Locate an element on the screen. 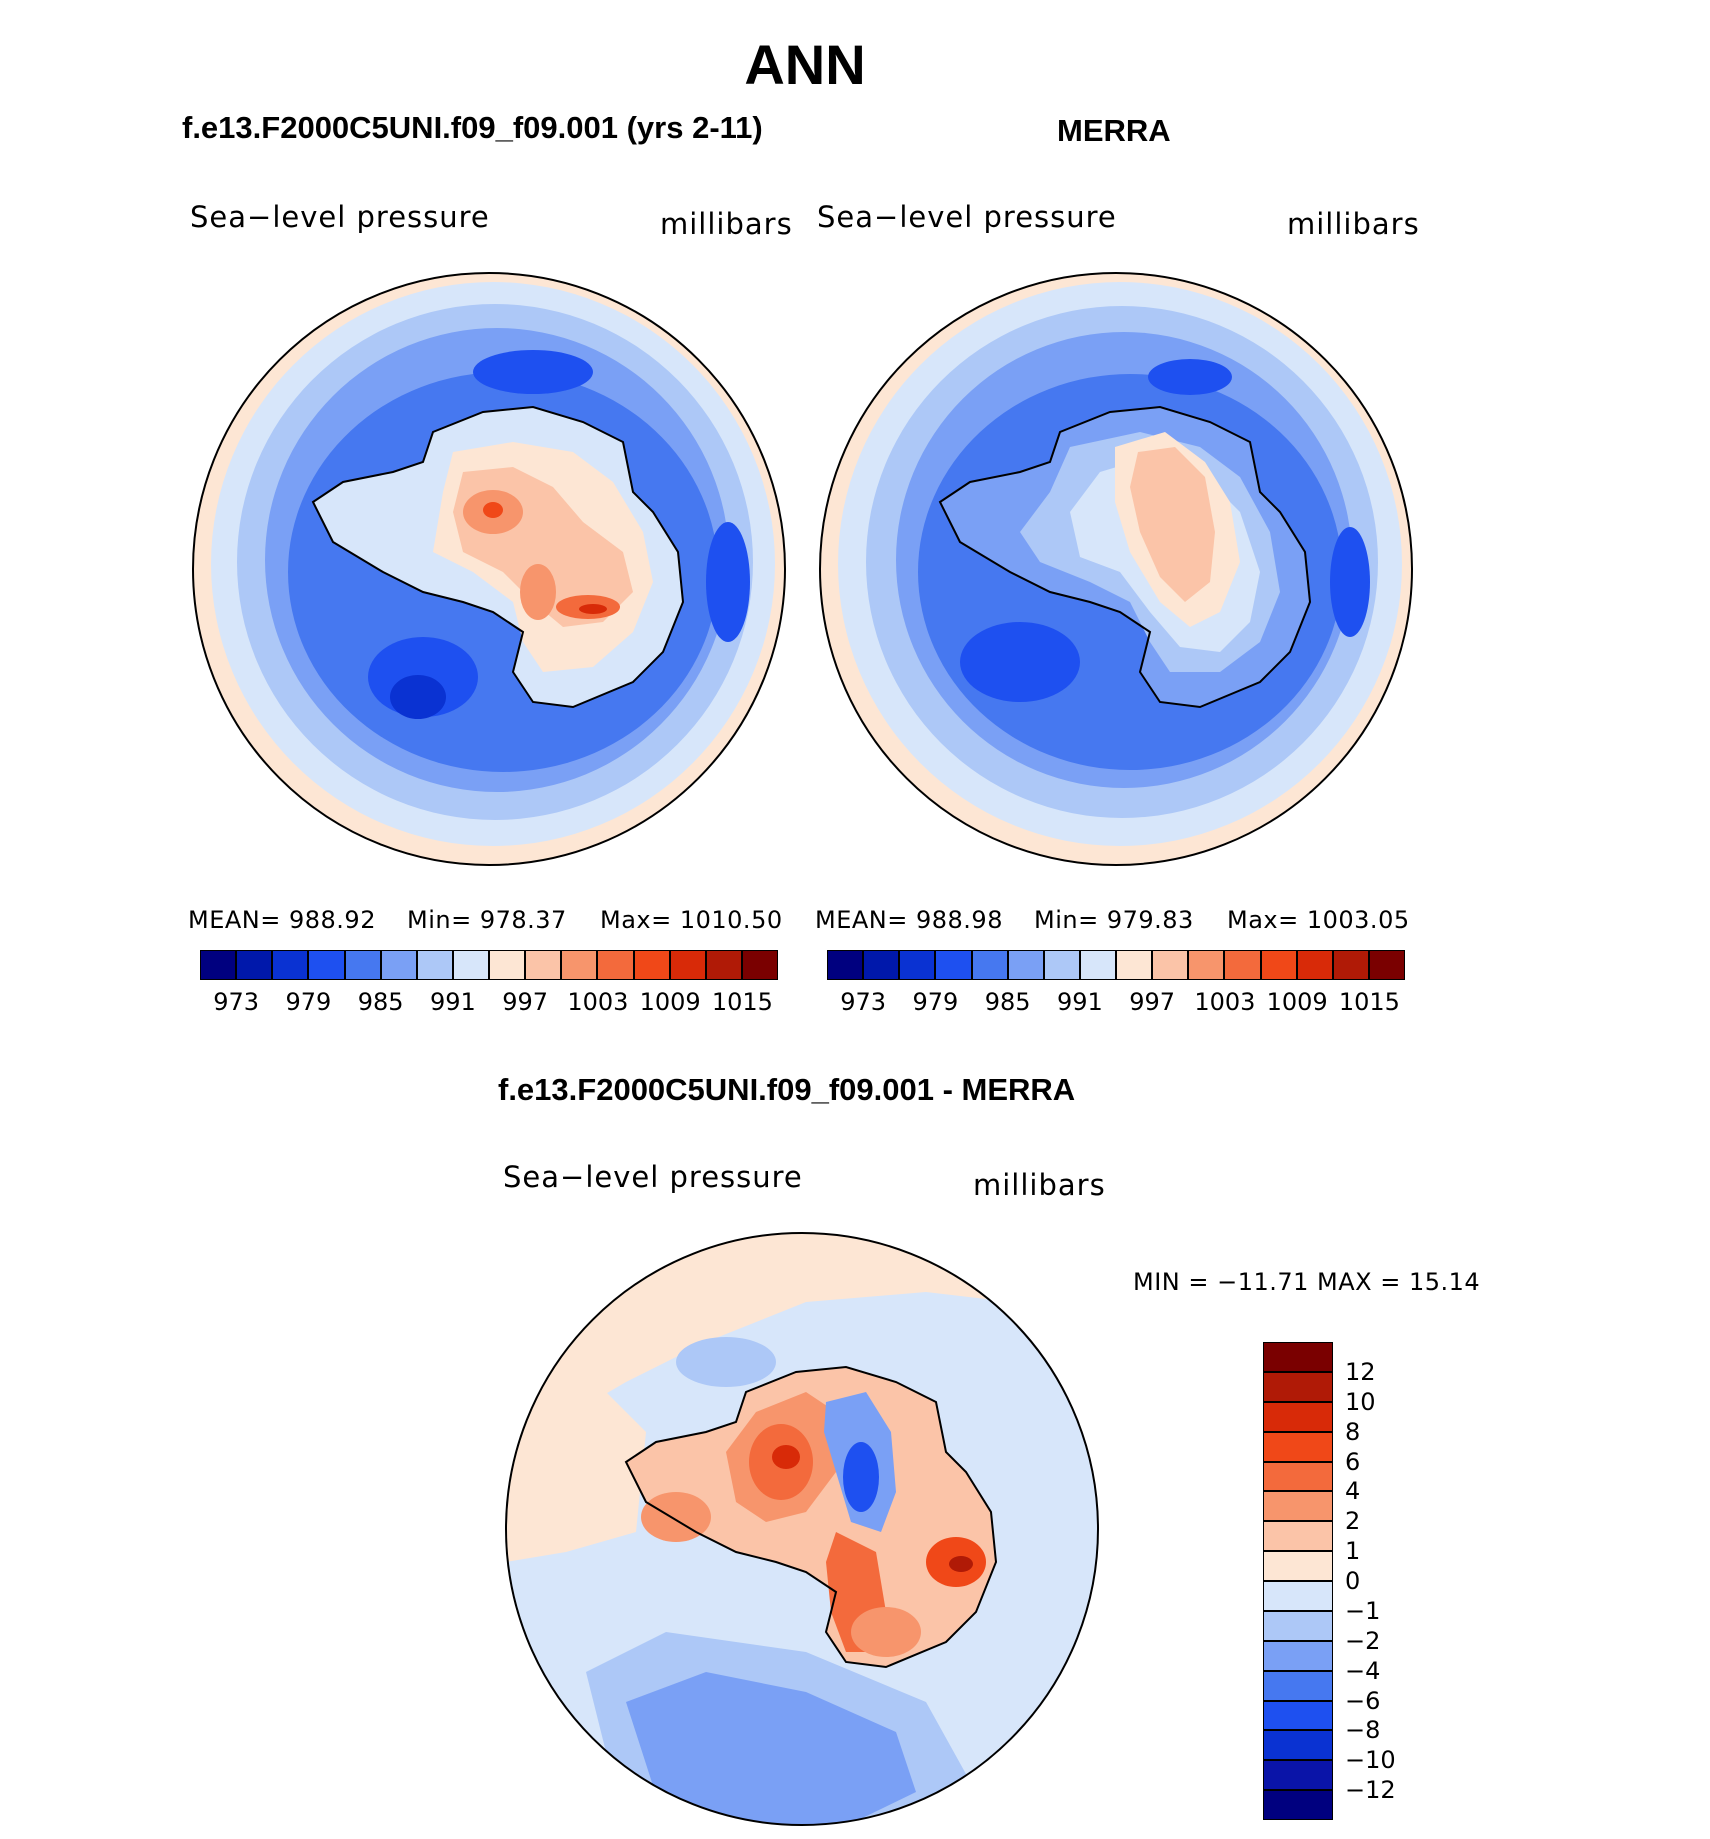 This screenshot has width=1710, height=1839. panel-1-max: Max= 1010.50 is located at coordinates (691, 920).